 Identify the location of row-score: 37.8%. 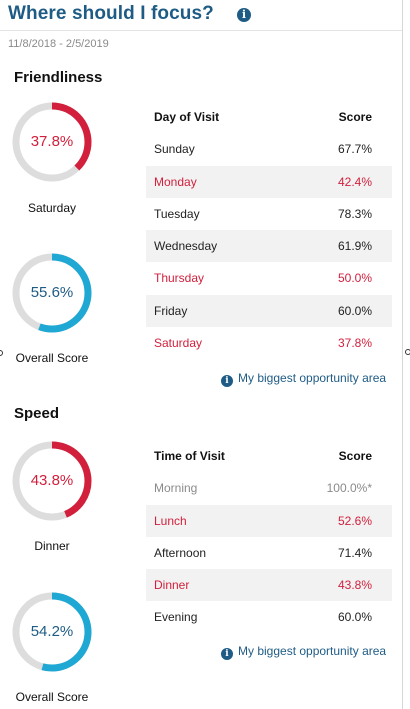
(354, 343).